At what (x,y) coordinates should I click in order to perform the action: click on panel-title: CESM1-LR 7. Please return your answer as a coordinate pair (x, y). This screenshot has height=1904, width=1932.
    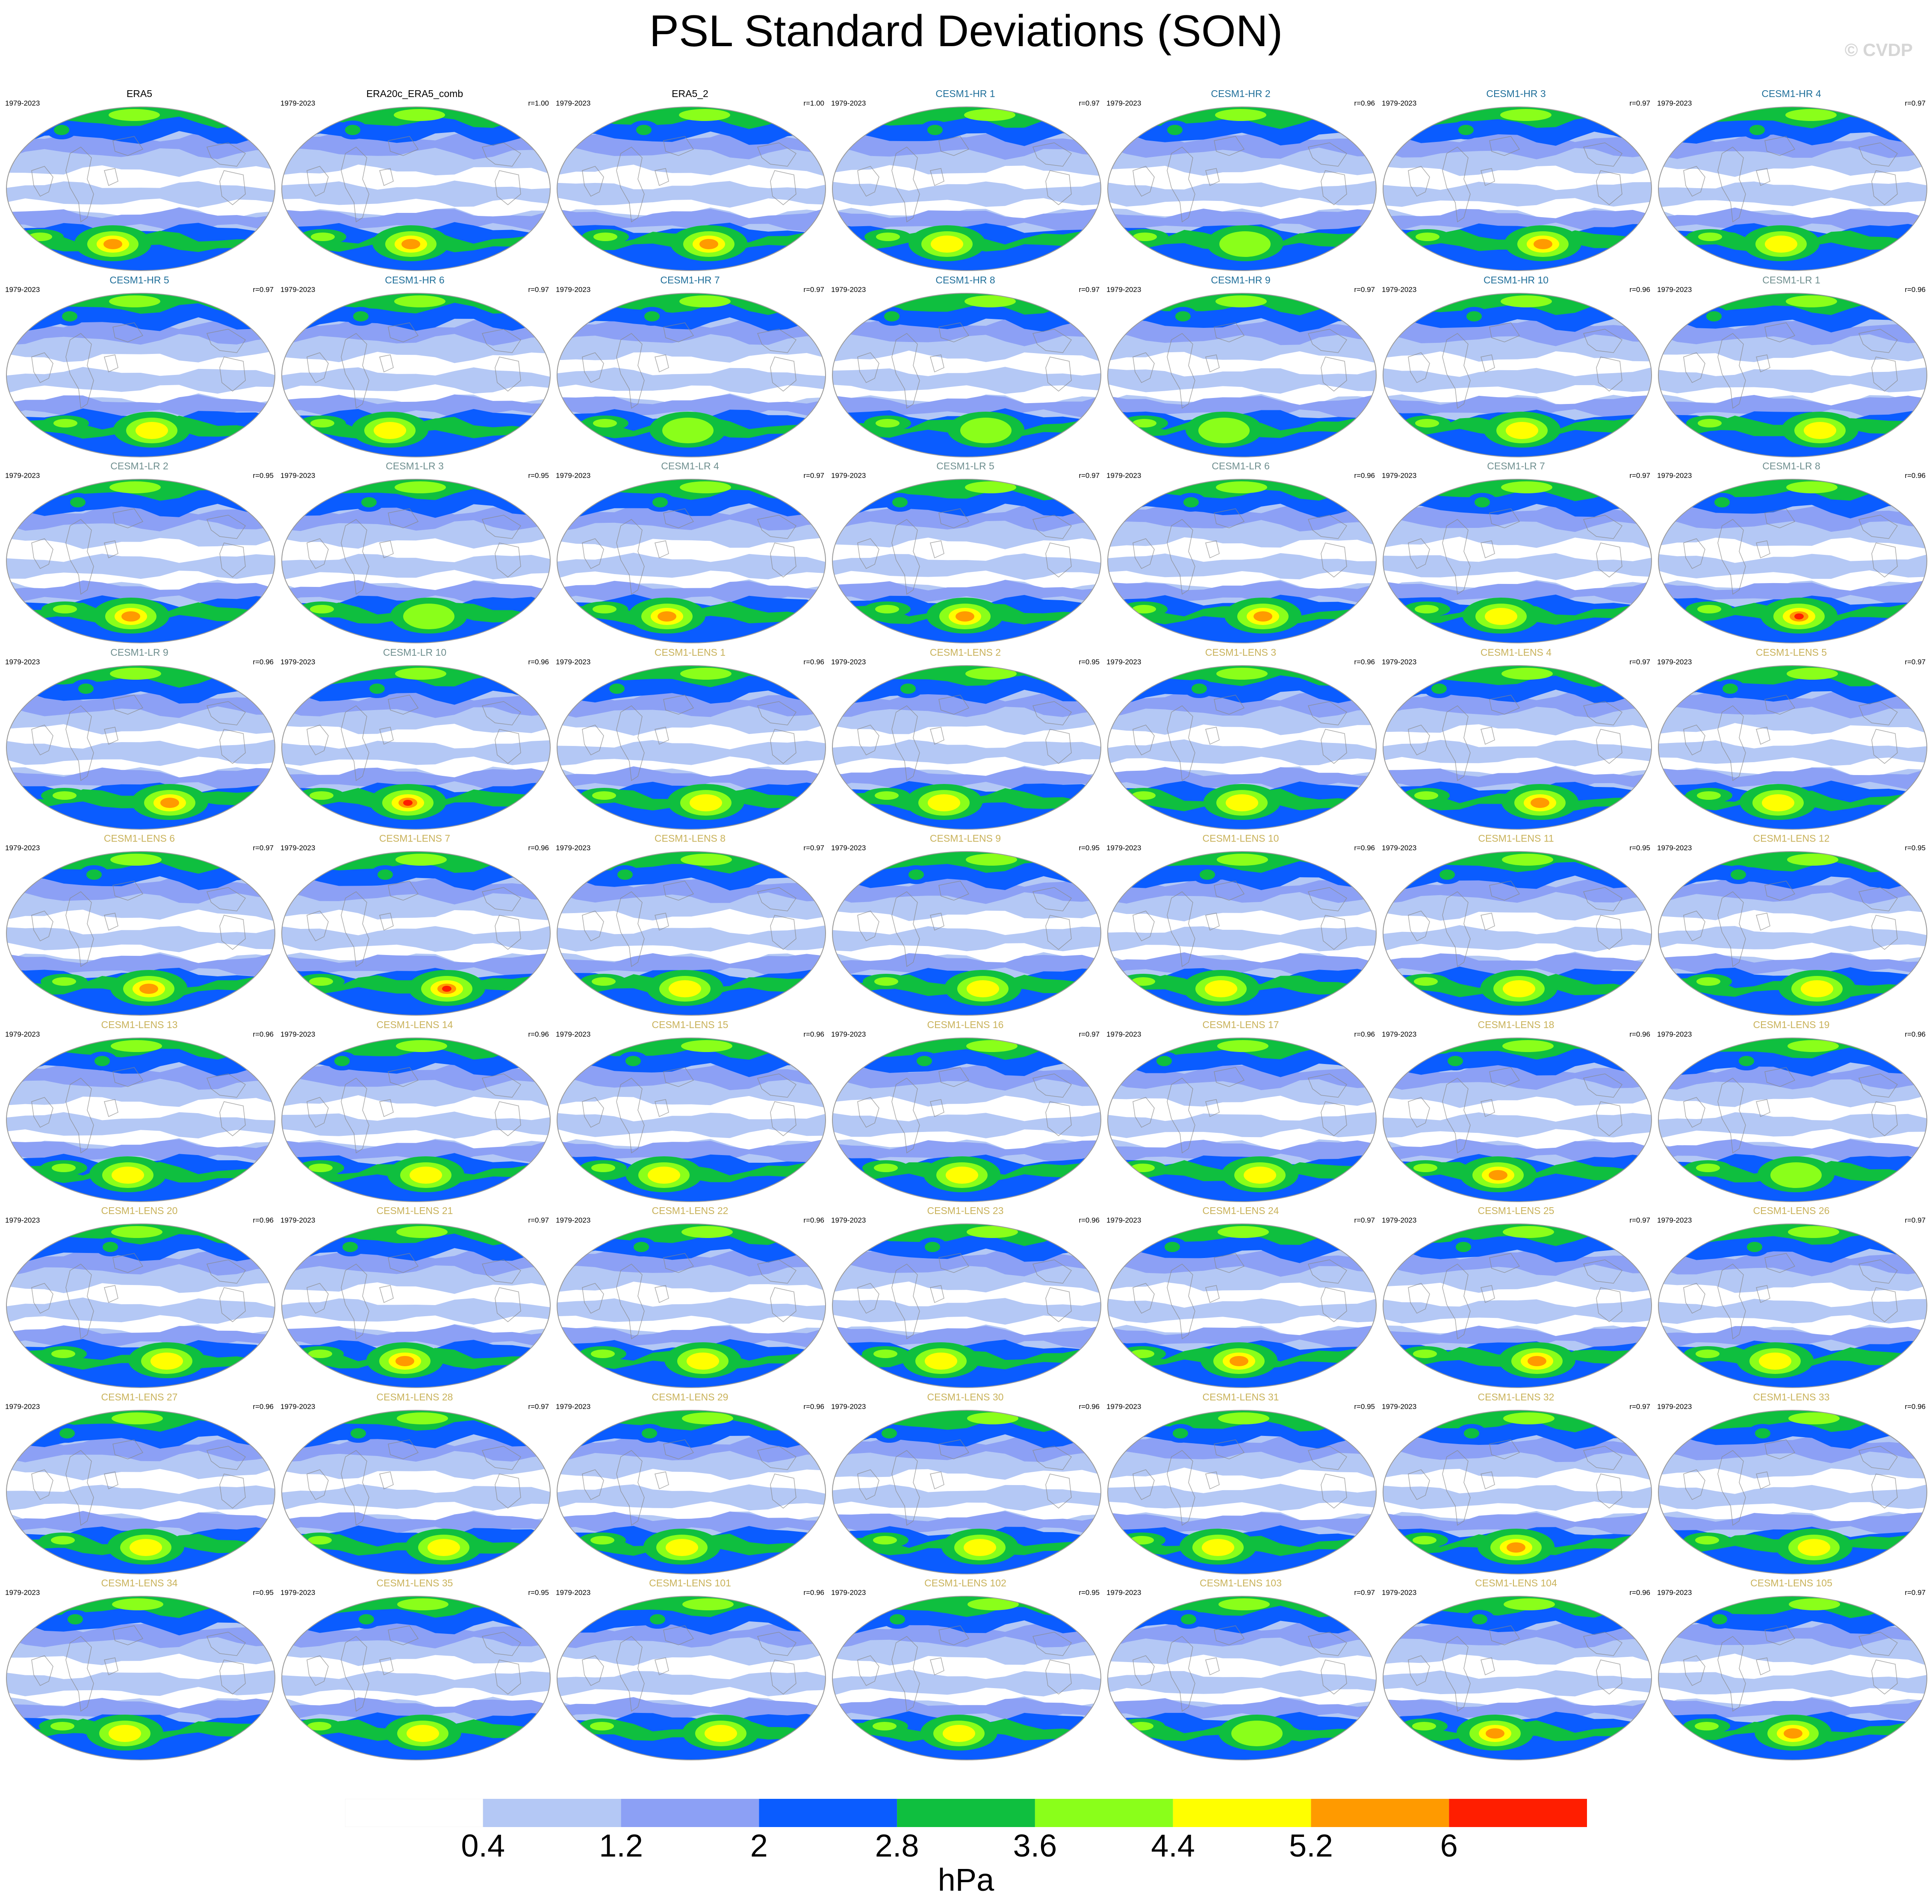
    Looking at the image, I should click on (1516, 466).